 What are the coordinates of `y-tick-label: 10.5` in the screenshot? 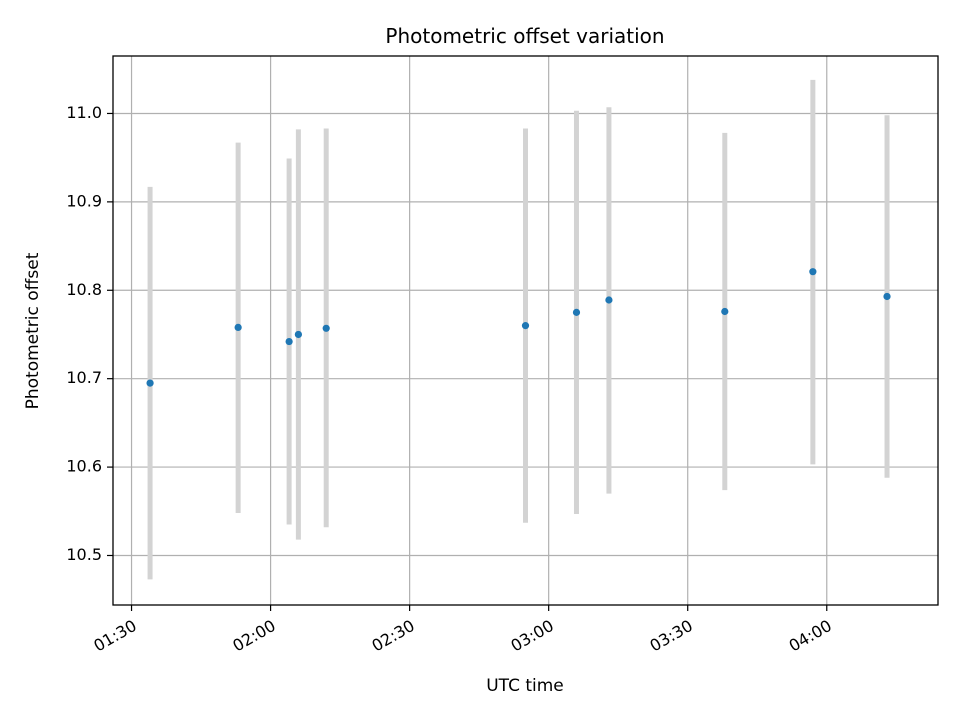 It's located at (84, 554).